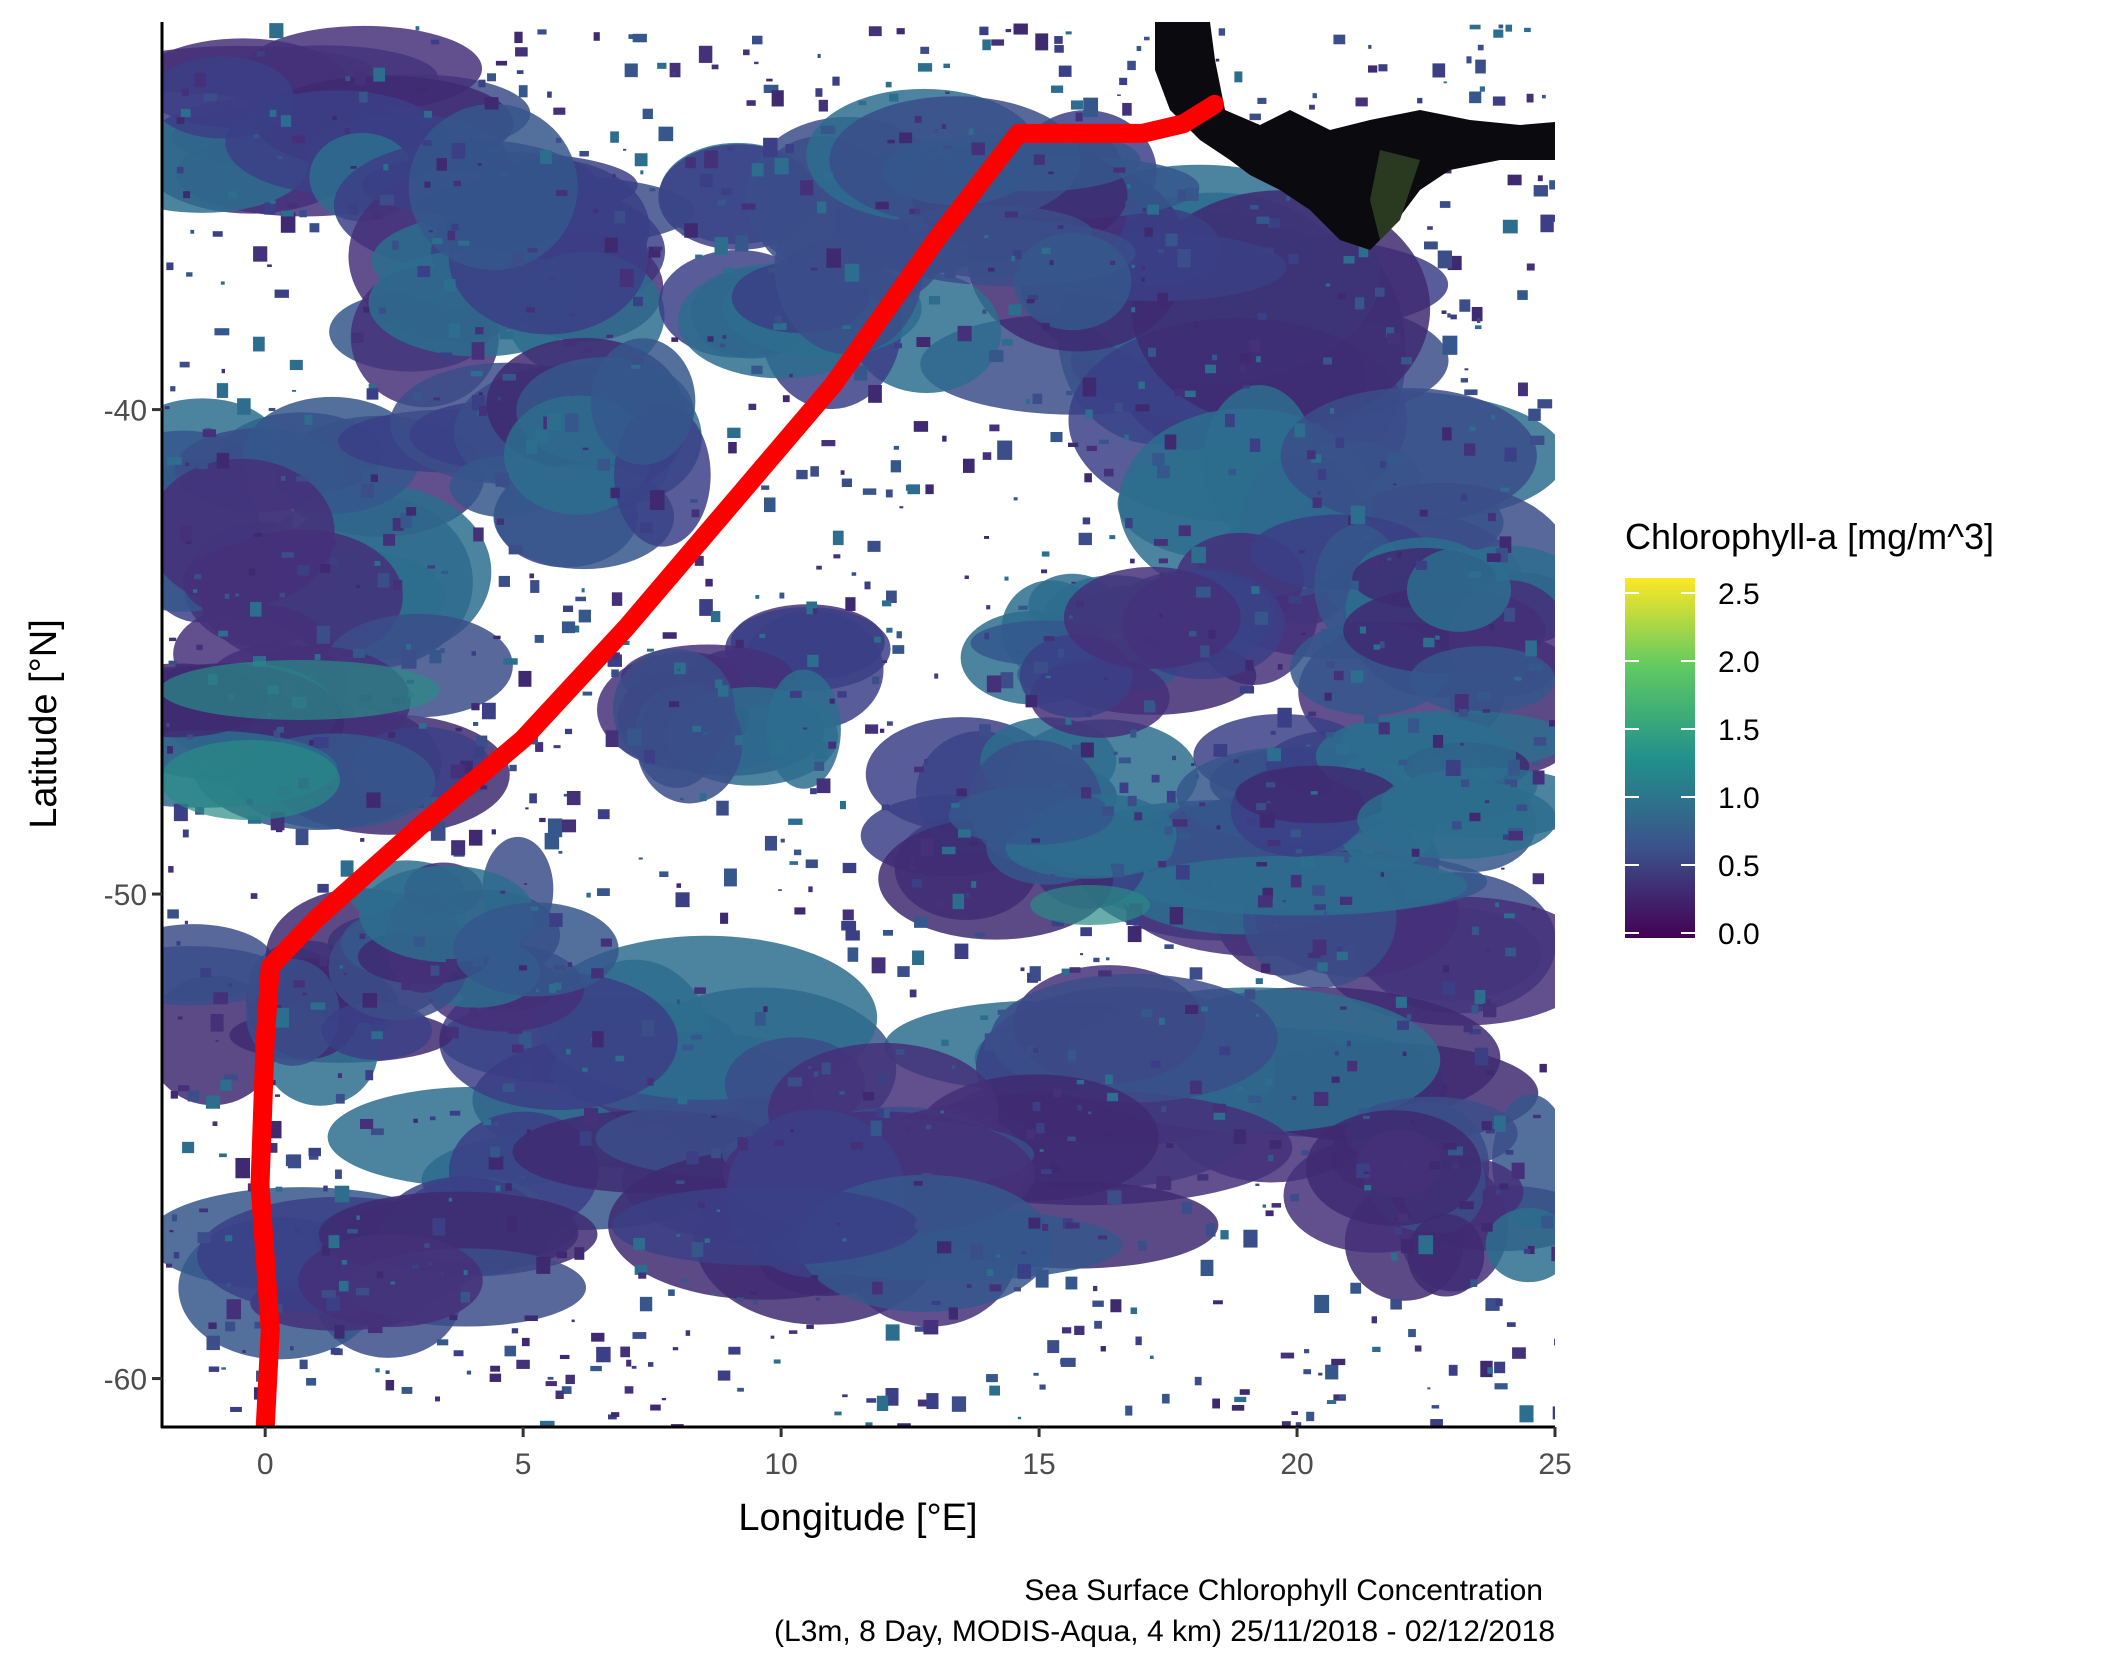  What do you see at coordinates (780, 1464) in the screenshot?
I see `x-tick-label: 10` at bounding box center [780, 1464].